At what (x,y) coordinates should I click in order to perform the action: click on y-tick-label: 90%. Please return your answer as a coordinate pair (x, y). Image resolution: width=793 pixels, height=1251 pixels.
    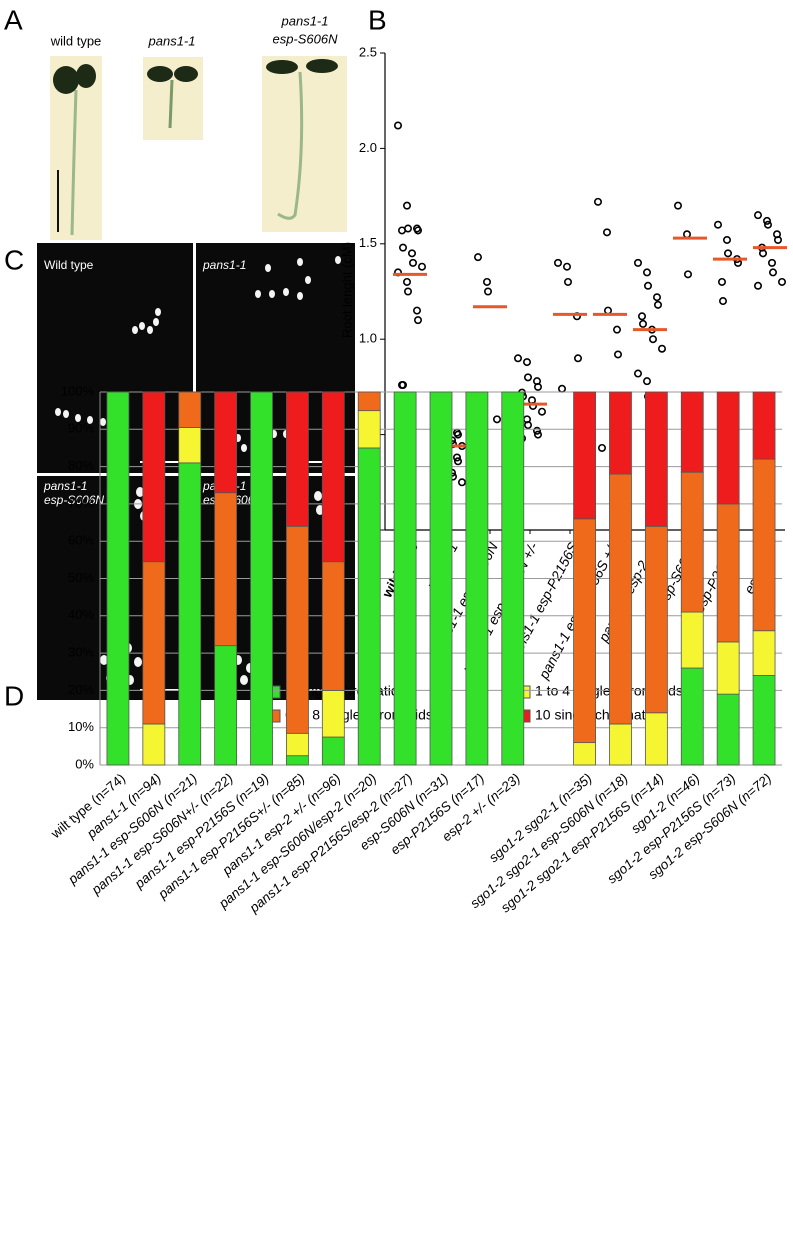
    Looking at the image, I should click on (81, 428).